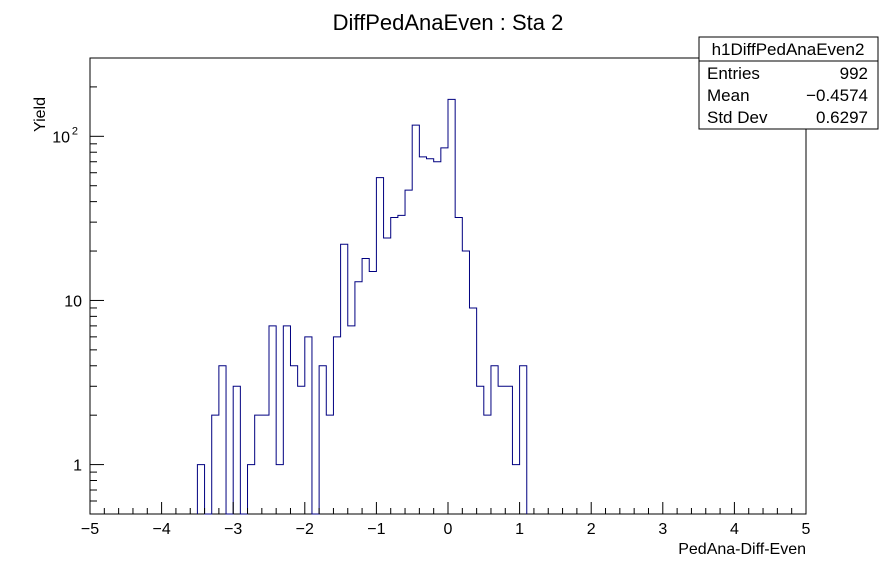 The height and width of the screenshot is (572, 896). What do you see at coordinates (806, 529) in the screenshot?
I see `x-tick-label: 5` at bounding box center [806, 529].